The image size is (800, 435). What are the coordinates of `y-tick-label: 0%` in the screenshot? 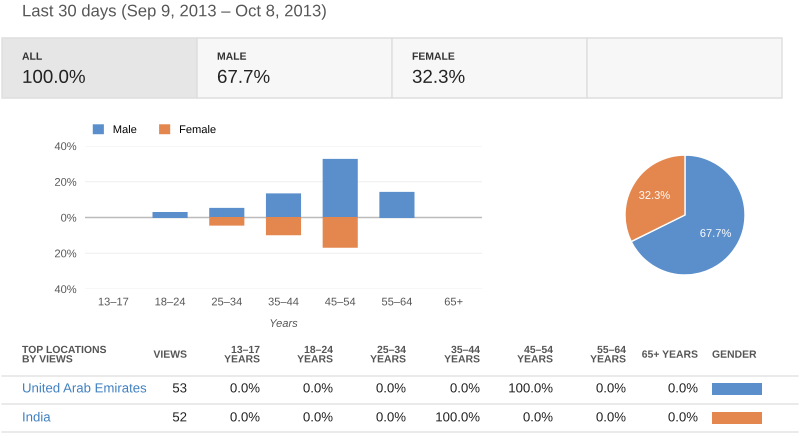 It's located at (68, 218).